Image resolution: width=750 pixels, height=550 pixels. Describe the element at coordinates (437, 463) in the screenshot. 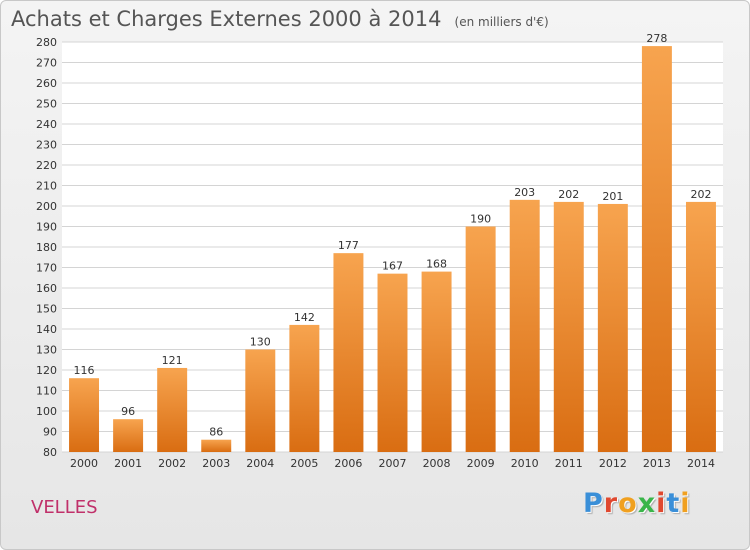

I see `x-tick-label: 2008` at that location.